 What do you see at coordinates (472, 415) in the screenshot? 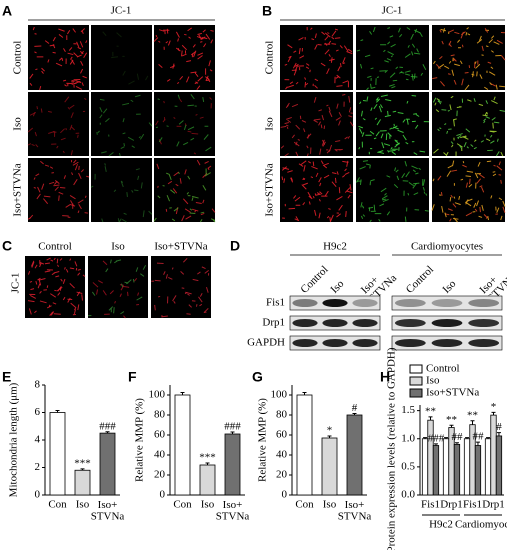
I see `significance: **` at bounding box center [472, 415].